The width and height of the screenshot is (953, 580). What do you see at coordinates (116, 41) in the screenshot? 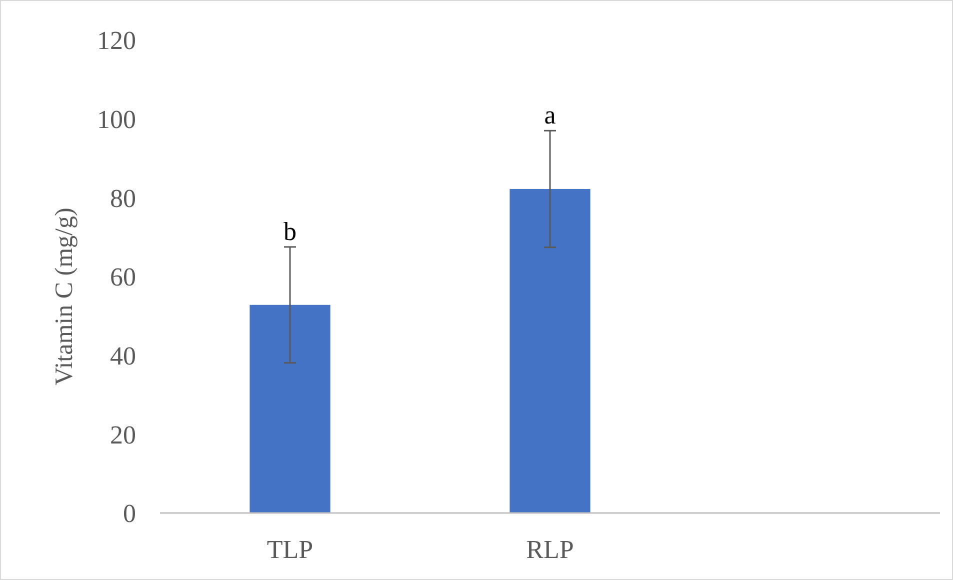
I see `y-tick-label: 120` at bounding box center [116, 41].